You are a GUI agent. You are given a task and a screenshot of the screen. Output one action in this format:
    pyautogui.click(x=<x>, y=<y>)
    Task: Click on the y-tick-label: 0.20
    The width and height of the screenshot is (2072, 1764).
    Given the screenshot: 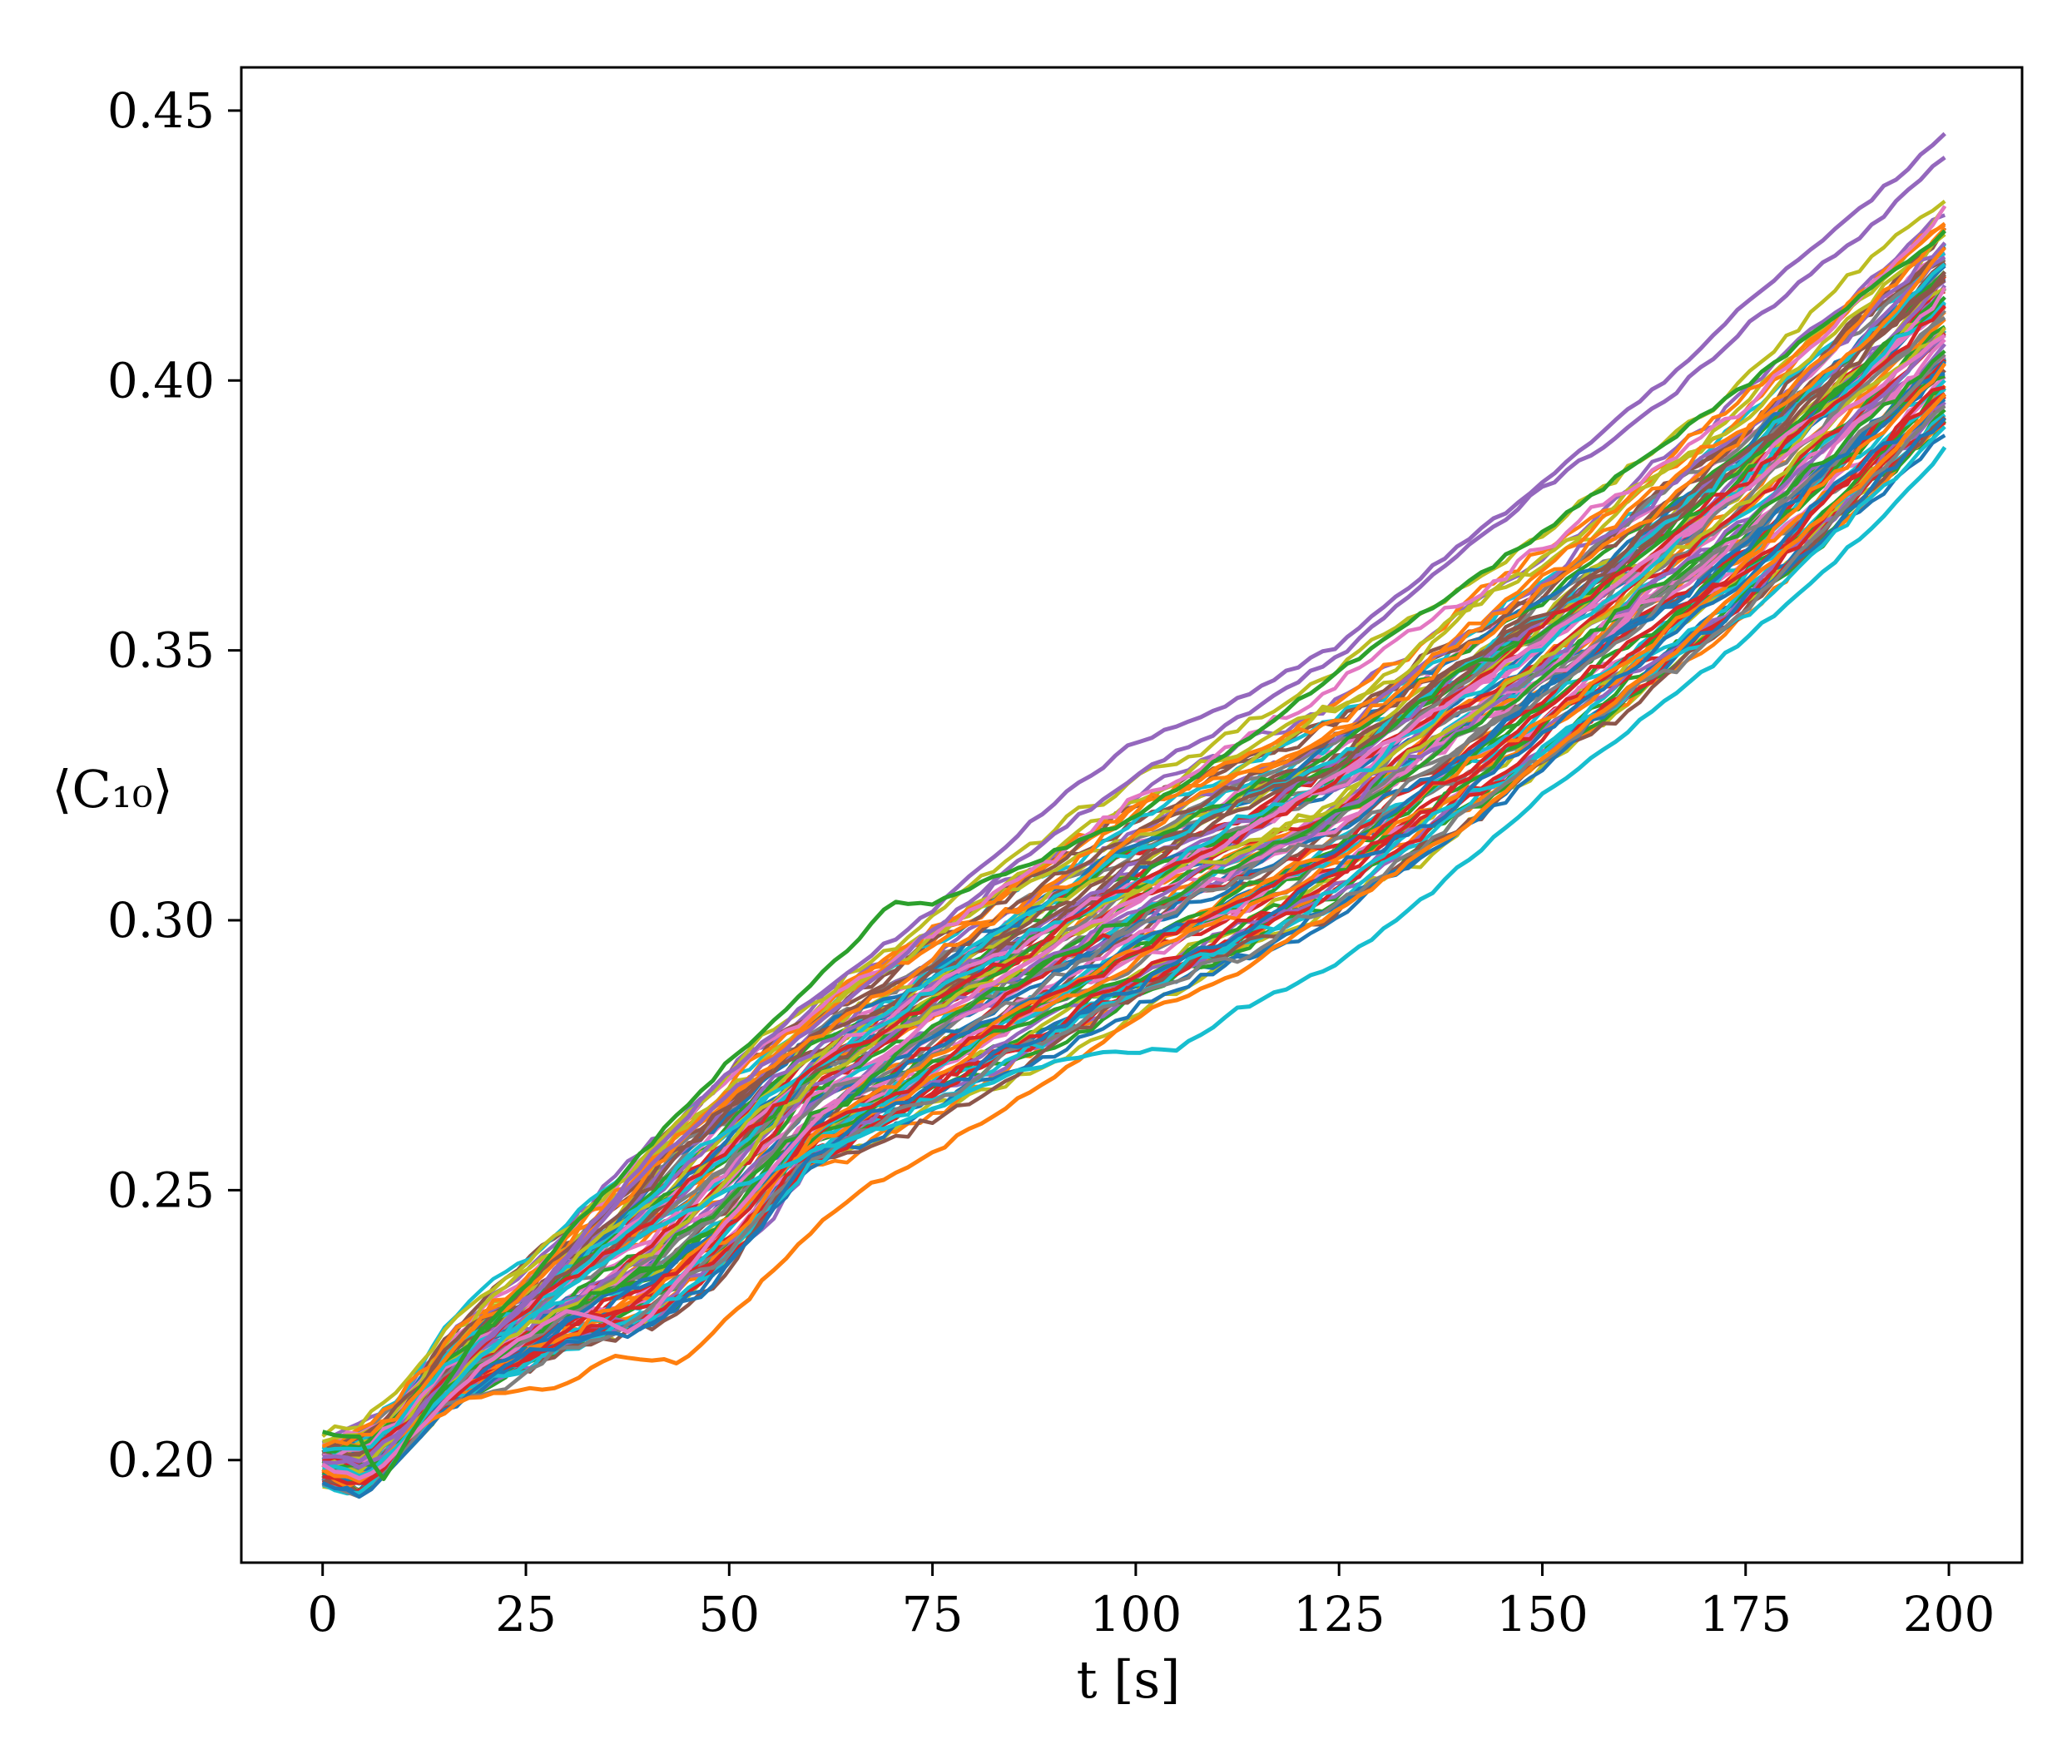 What is the action you would take?
    pyautogui.click(x=161, y=1461)
    